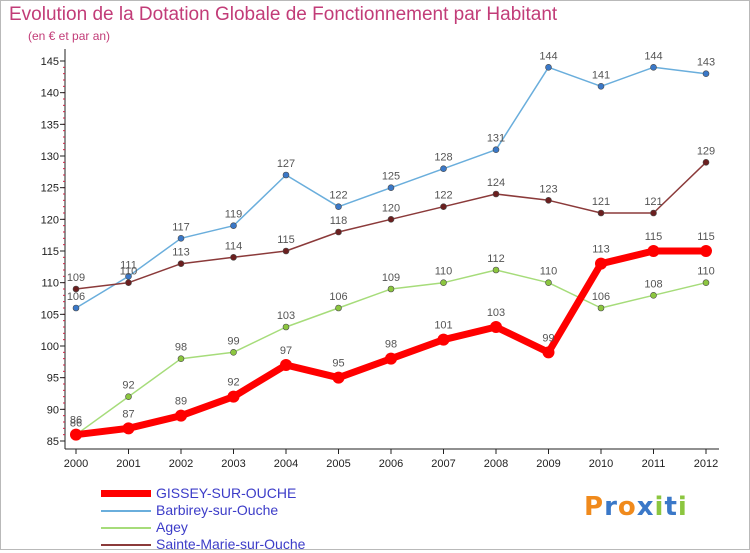 This screenshot has width=750, height=553. What do you see at coordinates (50, 284) in the screenshot?
I see `y-tick-label: 110` at bounding box center [50, 284].